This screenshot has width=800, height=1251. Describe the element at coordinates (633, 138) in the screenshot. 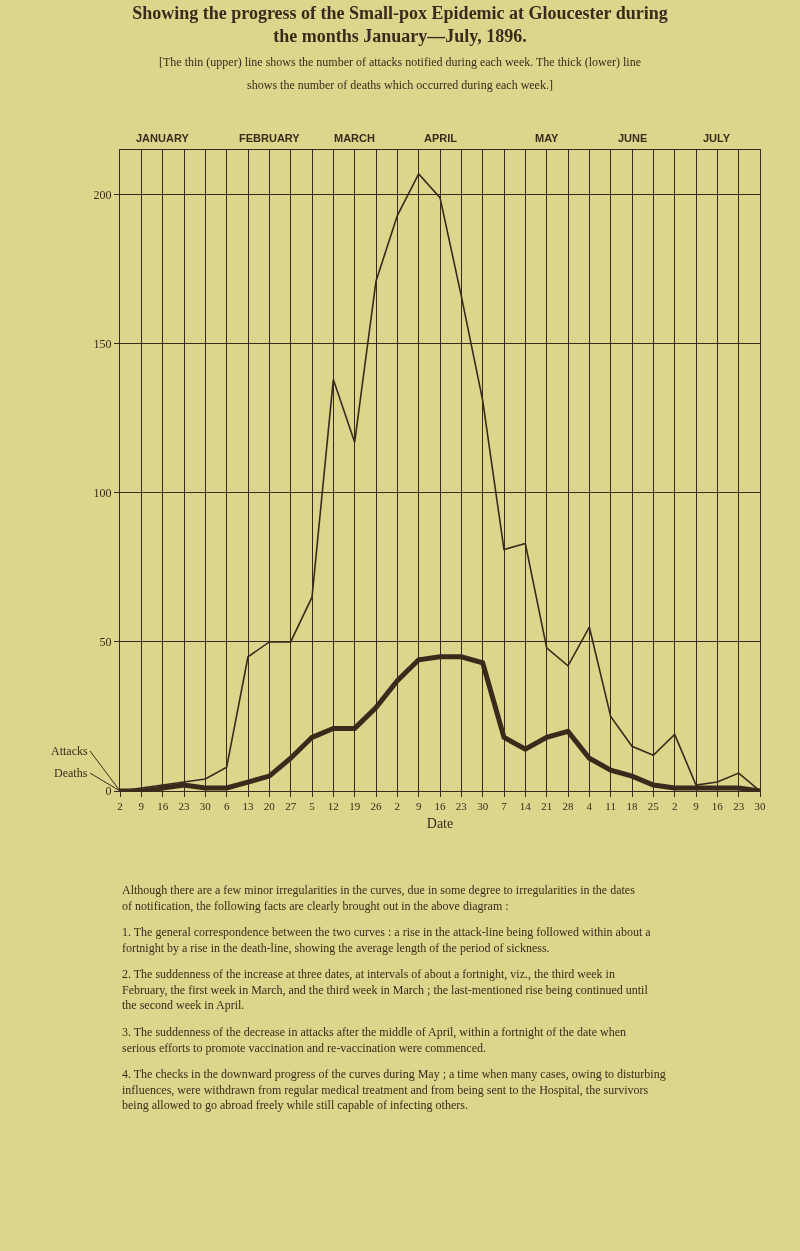

I see `text: JUNE` at that location.